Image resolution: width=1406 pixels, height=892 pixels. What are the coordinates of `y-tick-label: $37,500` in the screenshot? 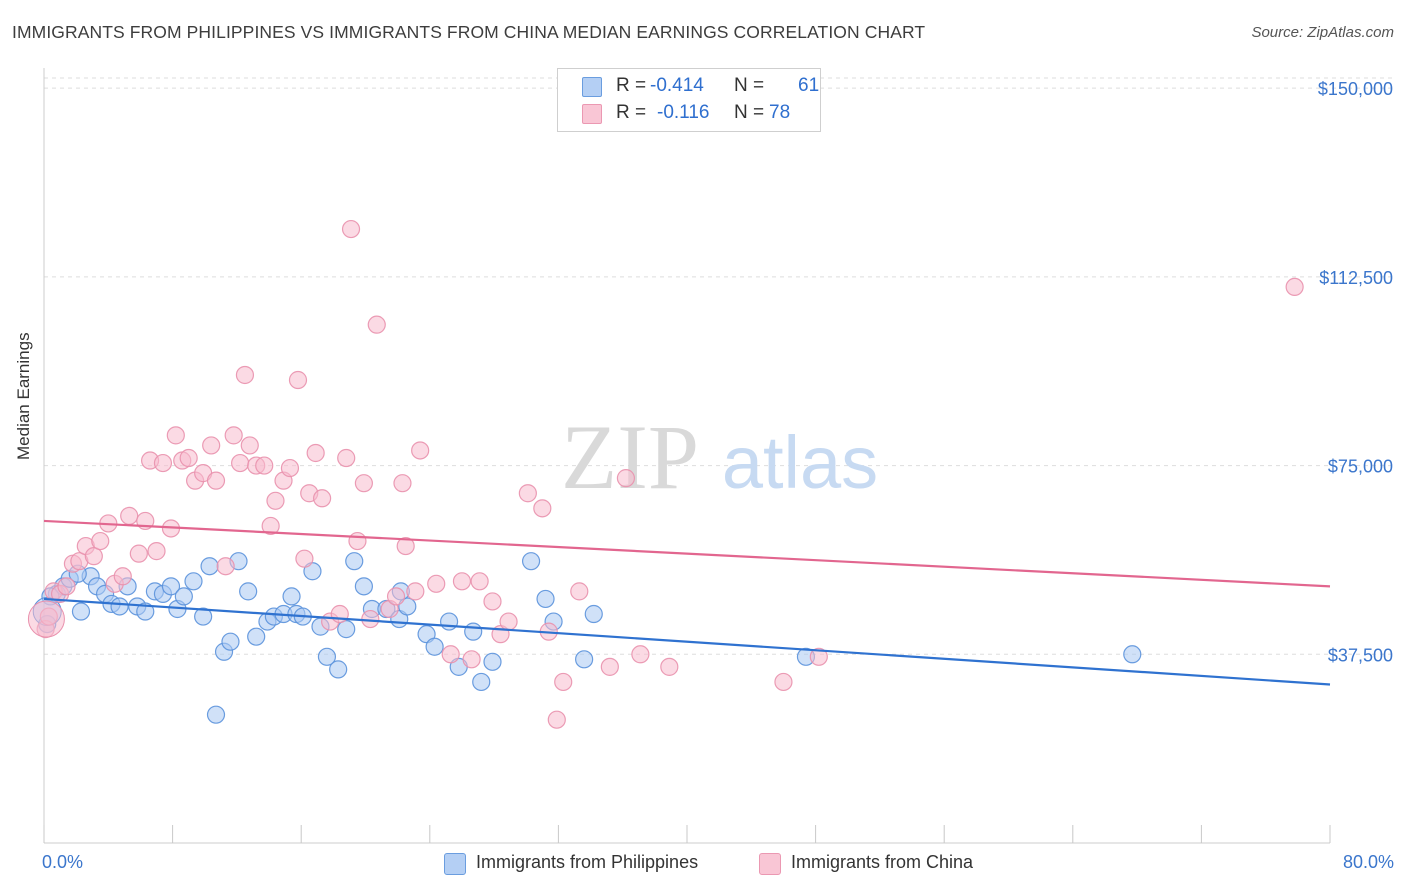 It's located at (1360, 655).